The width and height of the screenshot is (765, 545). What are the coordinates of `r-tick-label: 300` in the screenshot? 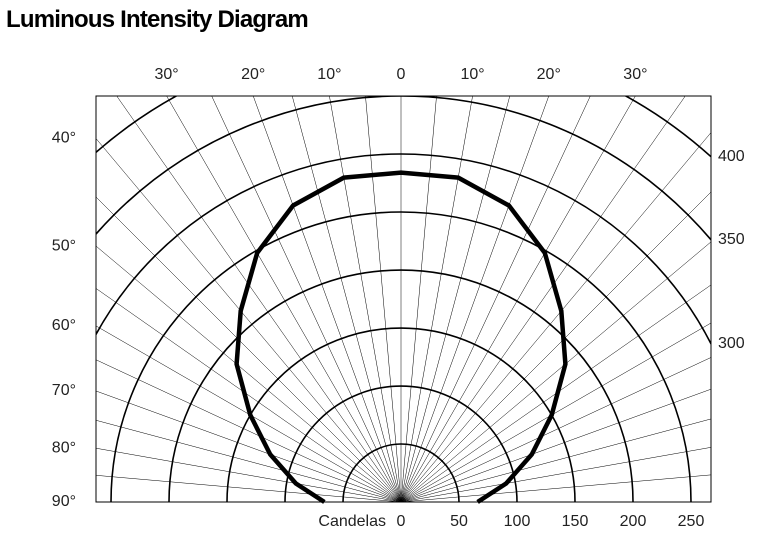 It's located at (731, 343).